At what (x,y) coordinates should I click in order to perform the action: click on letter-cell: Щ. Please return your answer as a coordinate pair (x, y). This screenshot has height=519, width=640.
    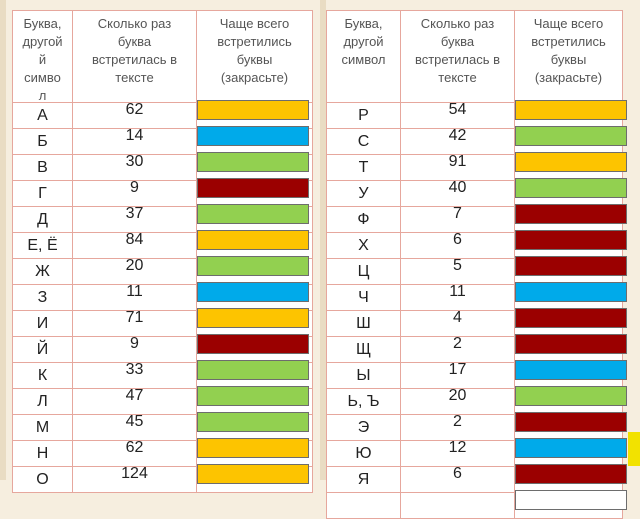
    Looking at the image, I should click on (364, 350).